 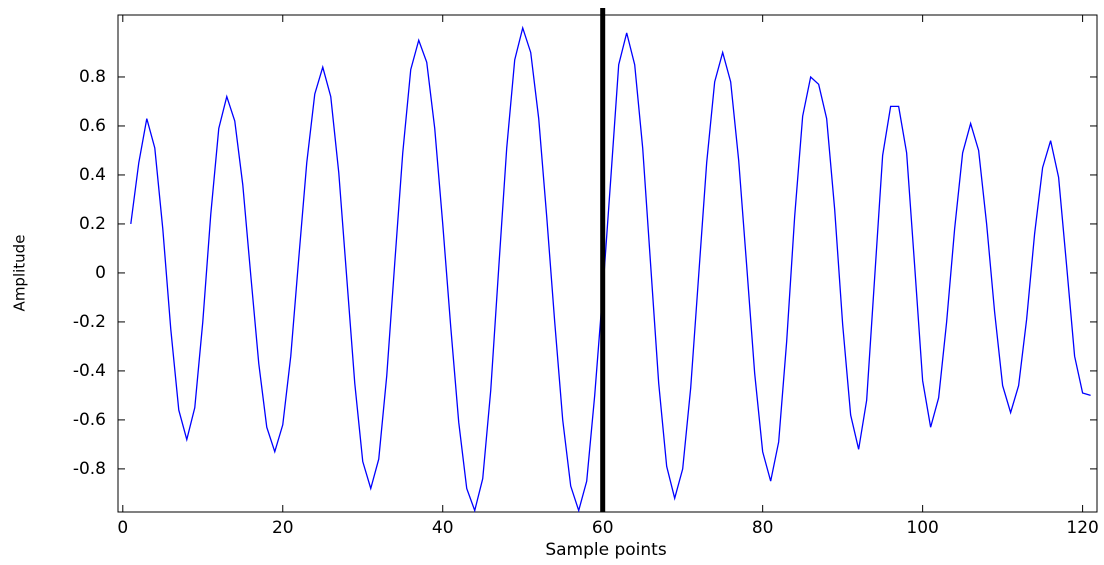 I want to click on y-tick-label: 0.4, so click(x=92, y=175).